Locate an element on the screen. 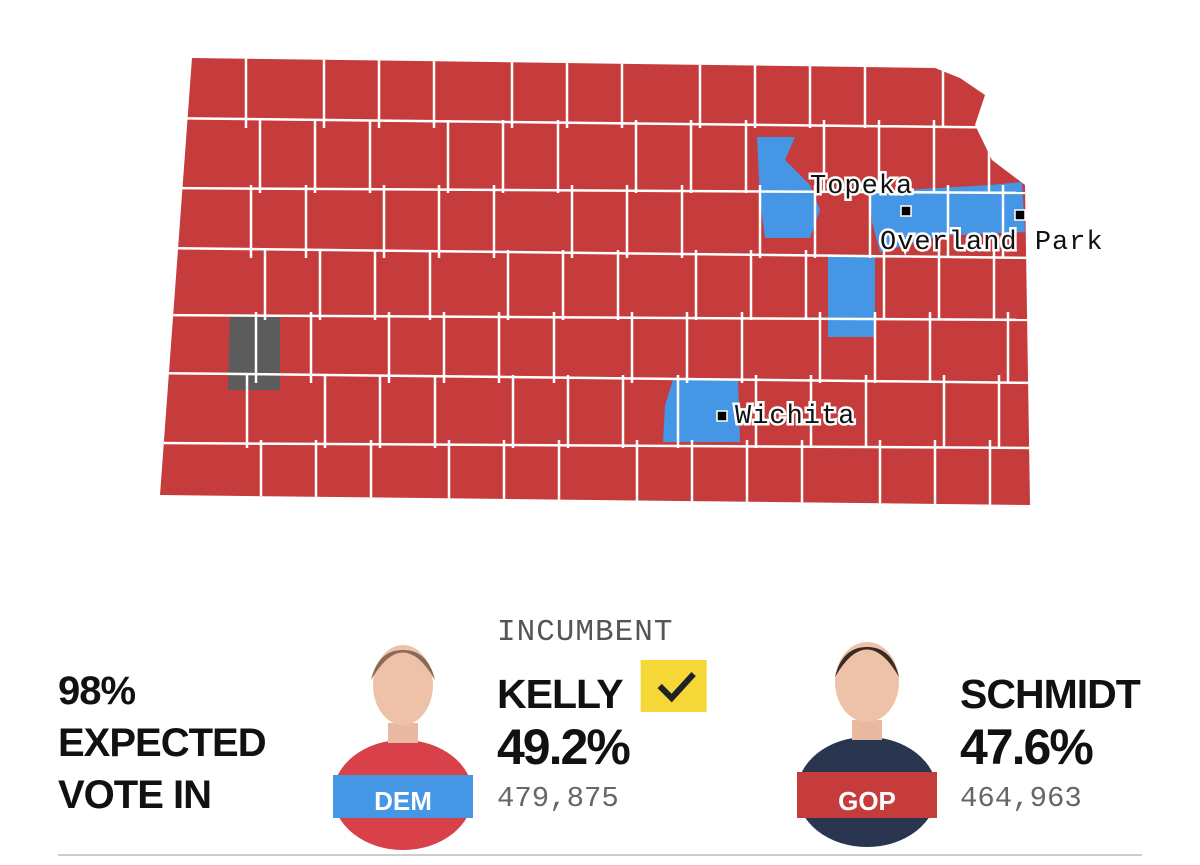  city-label: Topeka is located at coordinates (861, 187).